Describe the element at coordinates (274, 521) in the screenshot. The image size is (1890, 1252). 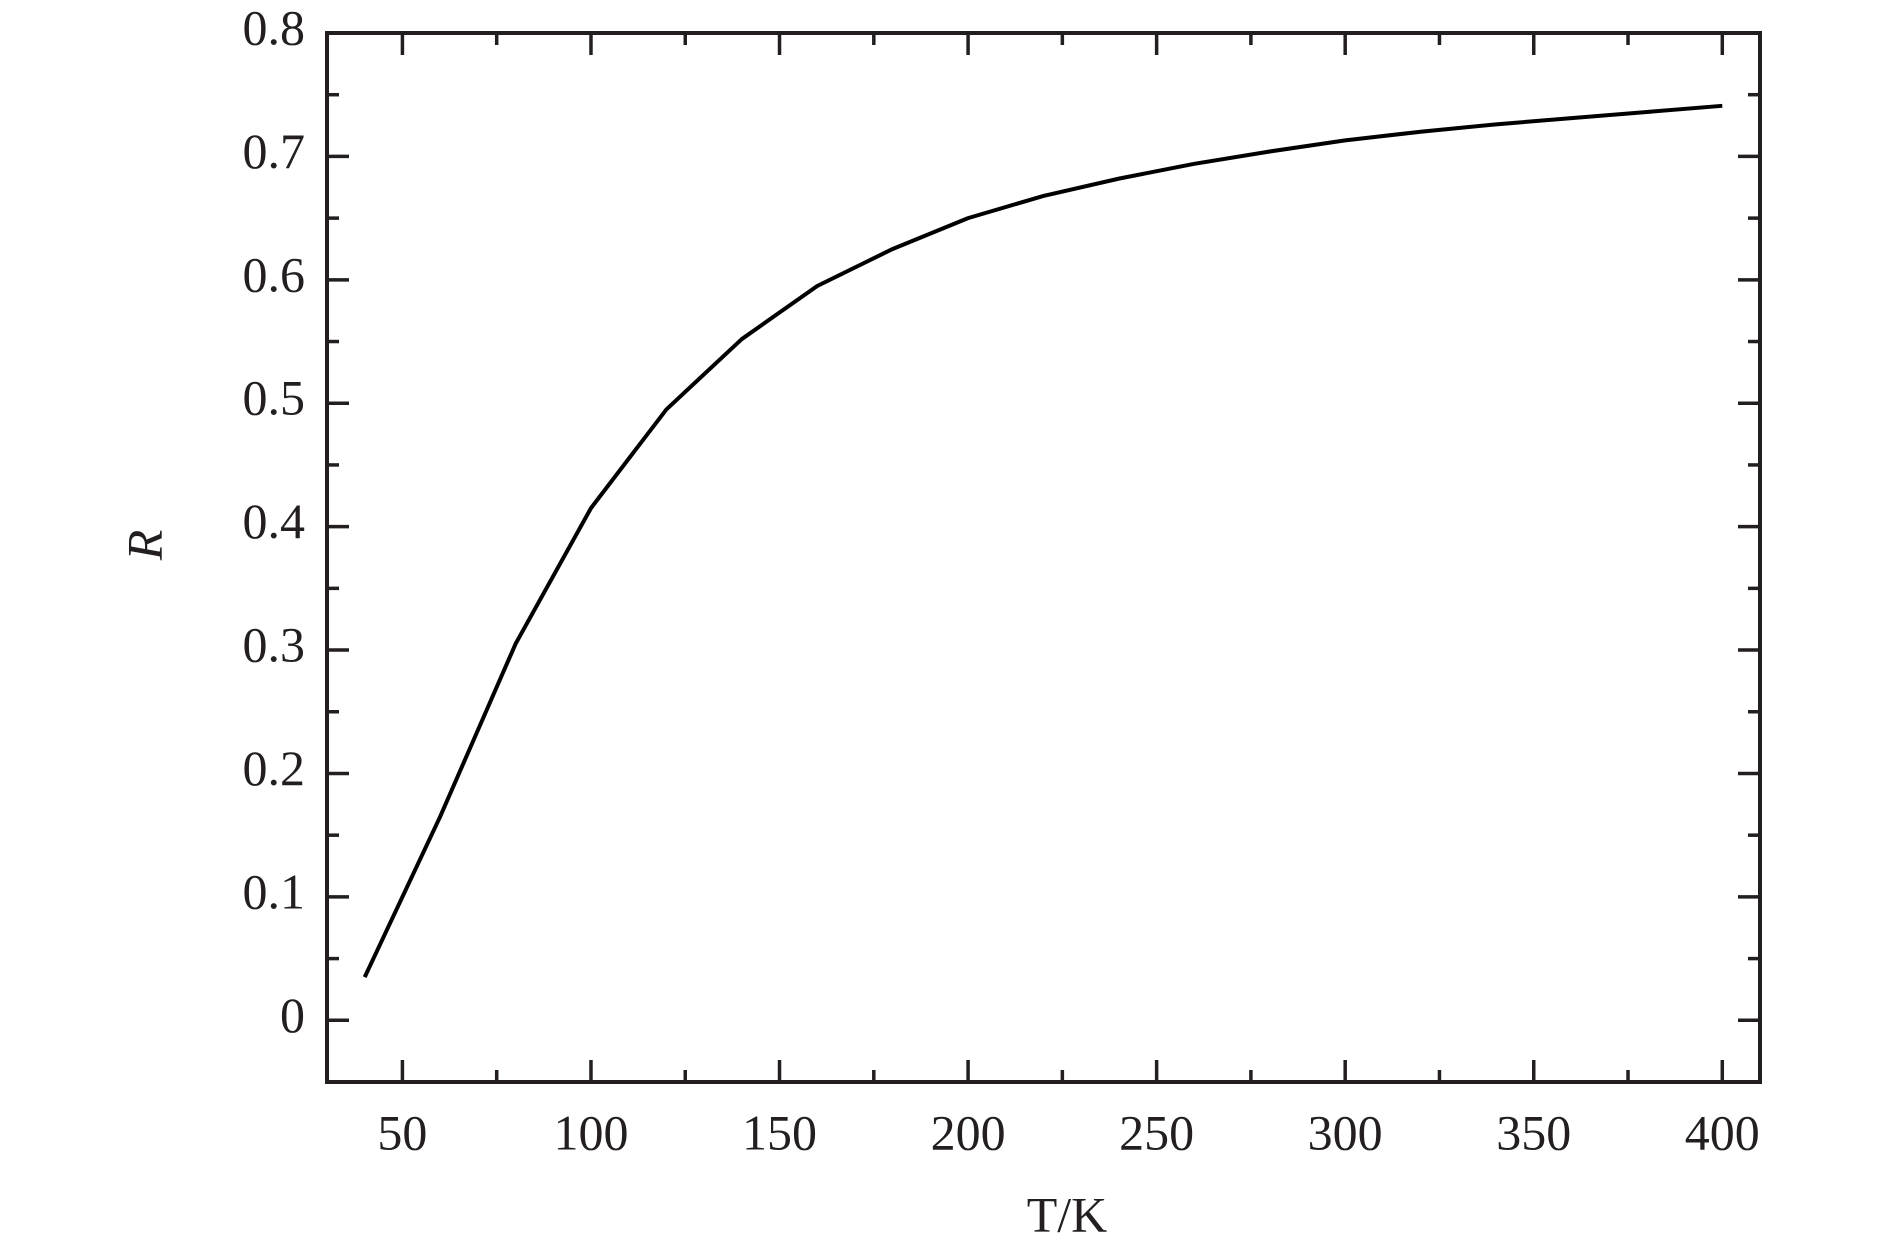
I see `y-tick-label: 0.4` at that location.